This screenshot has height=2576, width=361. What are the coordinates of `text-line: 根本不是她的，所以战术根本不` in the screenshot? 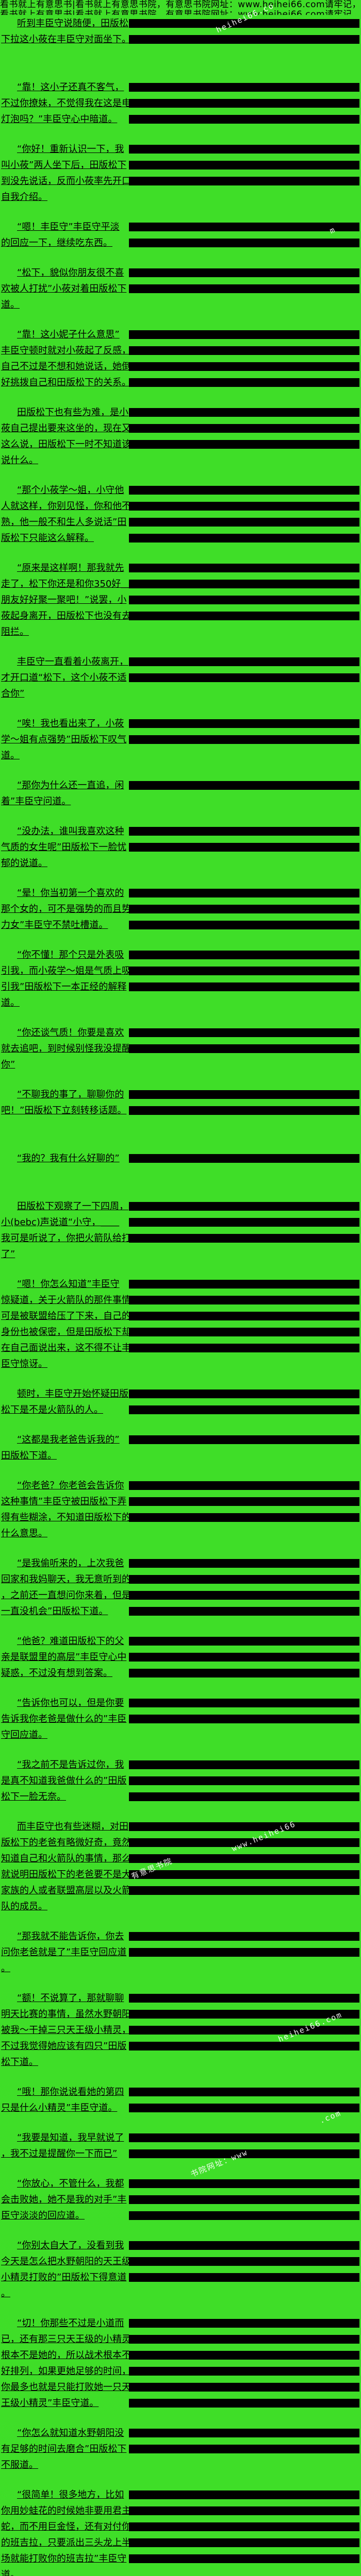 It's located at (65, 2356).